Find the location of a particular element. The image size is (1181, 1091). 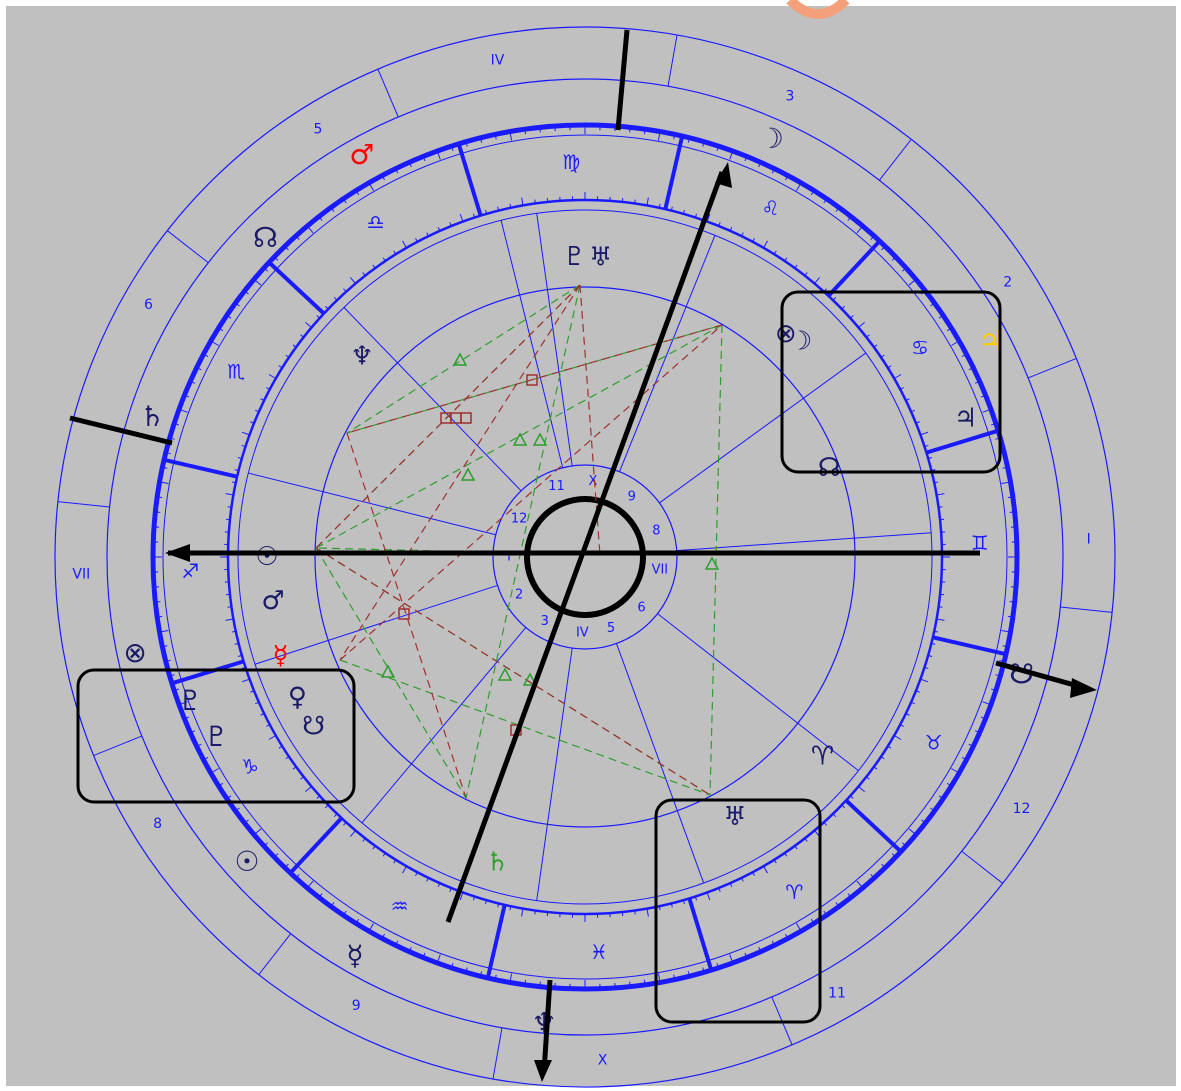

highlight-box is located at coordinates (738, 911).